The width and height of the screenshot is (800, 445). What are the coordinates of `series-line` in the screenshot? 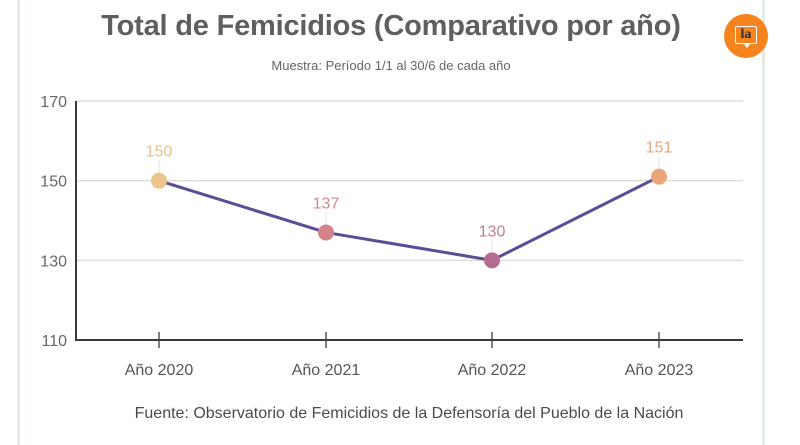 It's located at (409, 218).